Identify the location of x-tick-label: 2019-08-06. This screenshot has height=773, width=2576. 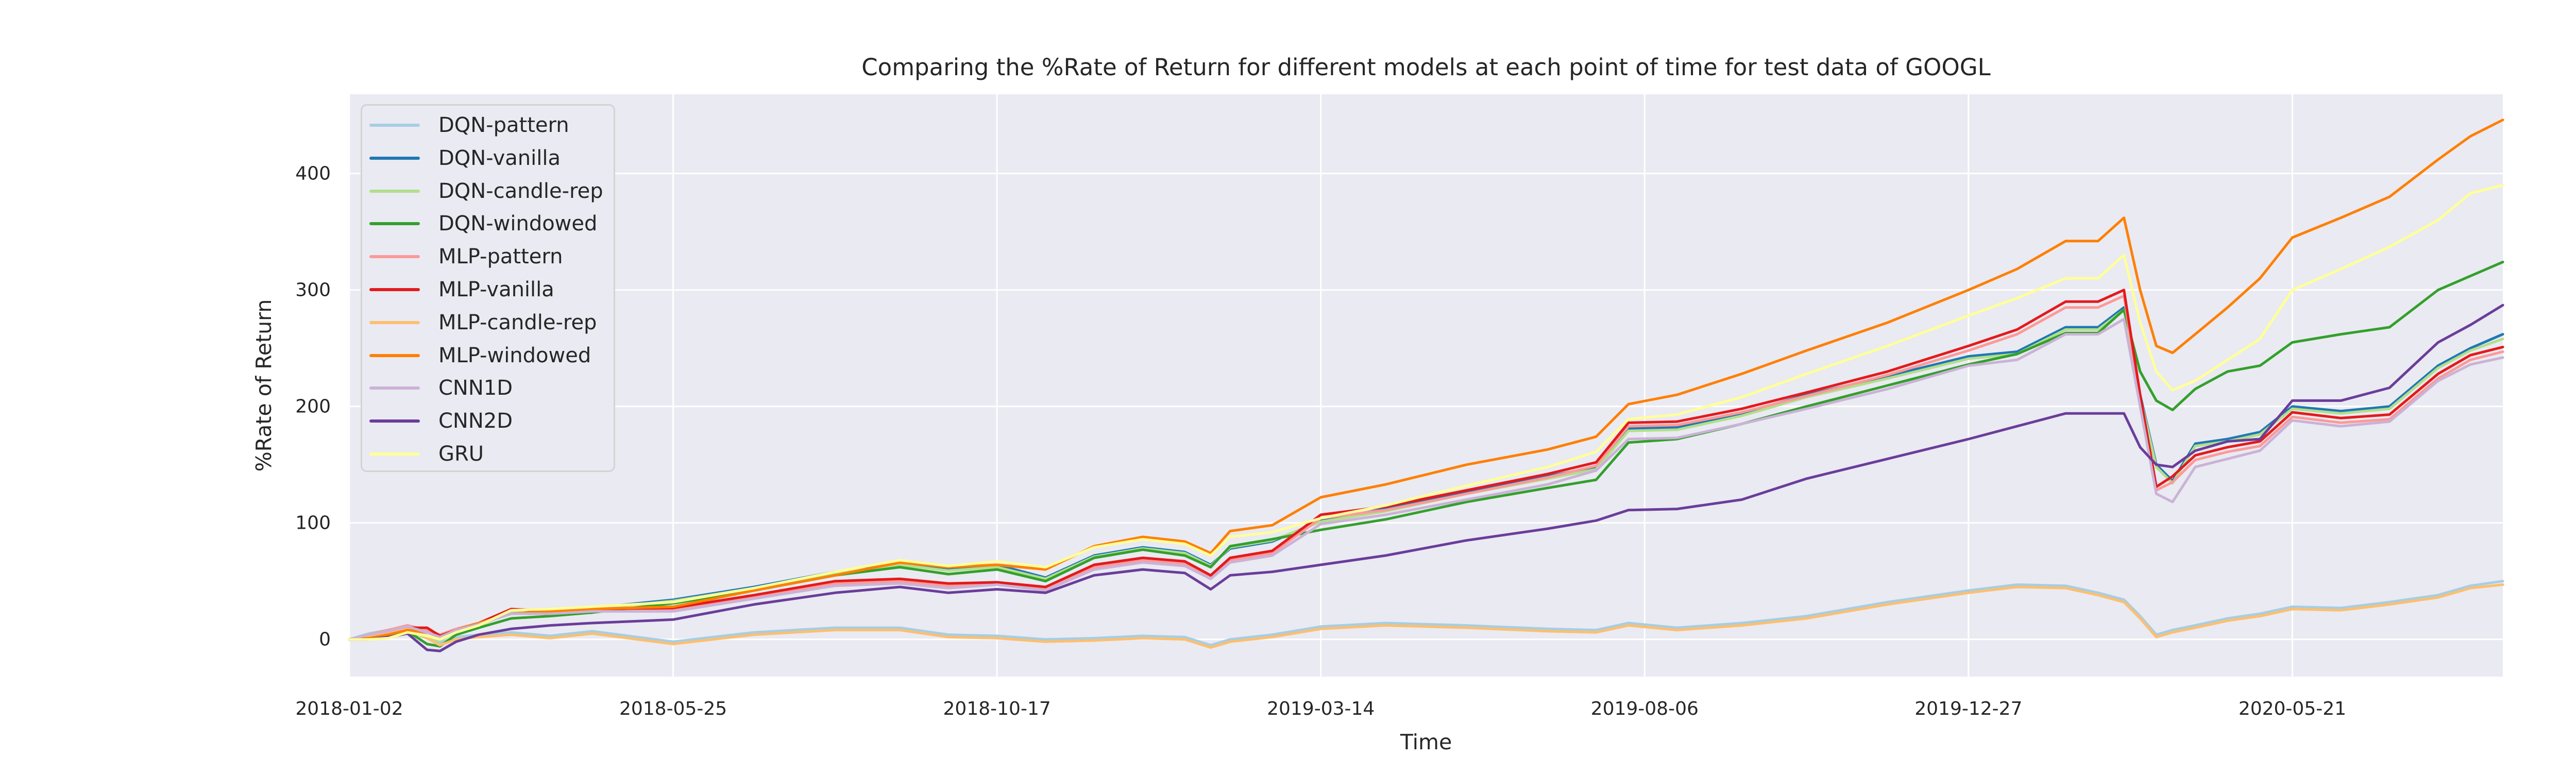
(1644, 708).